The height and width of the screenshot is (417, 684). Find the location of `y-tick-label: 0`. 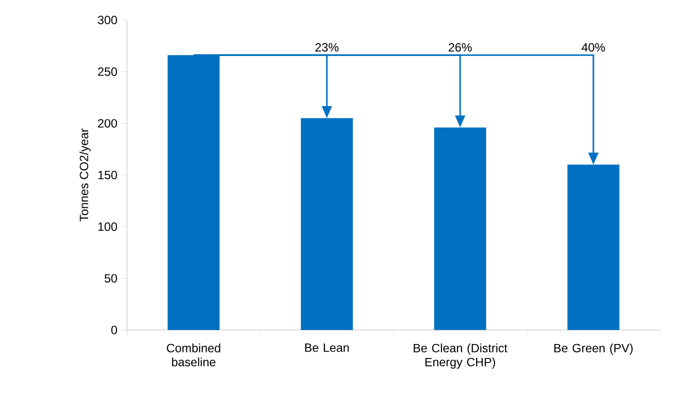

y-tick-label: 0 is located at coordinates (114, 330).